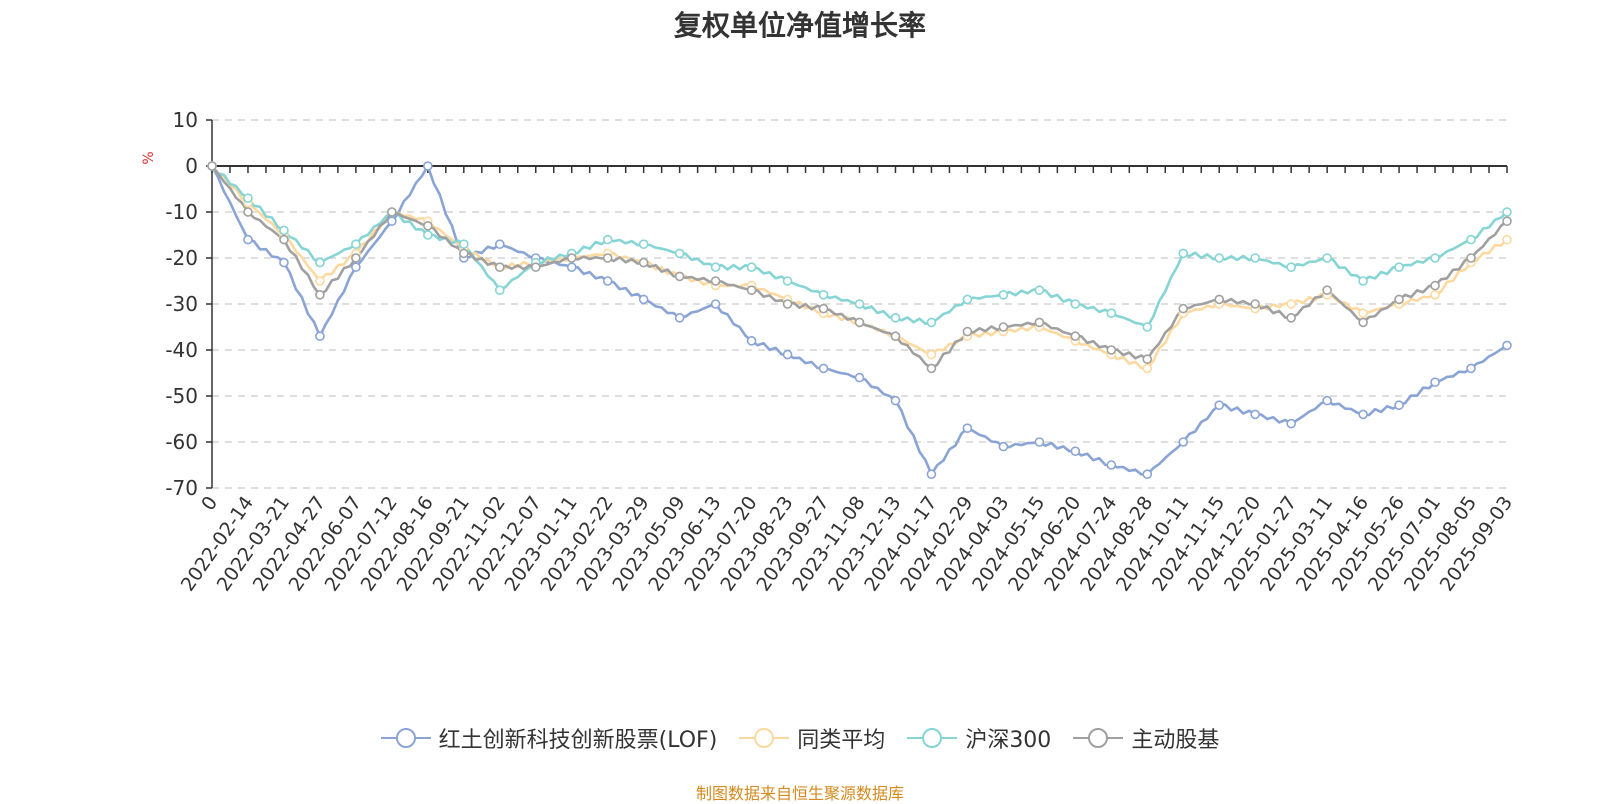  Describe the element at coordinates (1175, 740) in the screenshot. I see `legend-label: 主动股基` at that location.